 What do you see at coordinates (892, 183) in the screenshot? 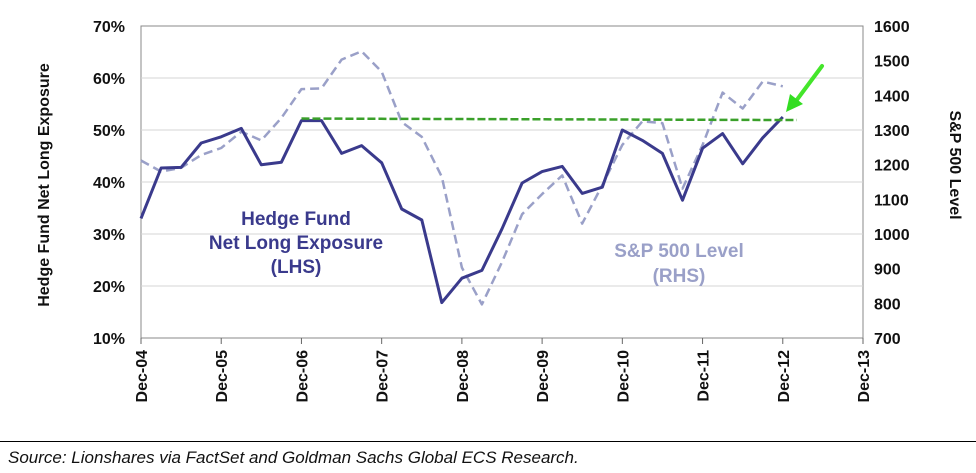
I see `right-axis-ticks: 700 800 900 1000 1100 1200 1300 1400 1500 1600` at bounding box center [892, 183].